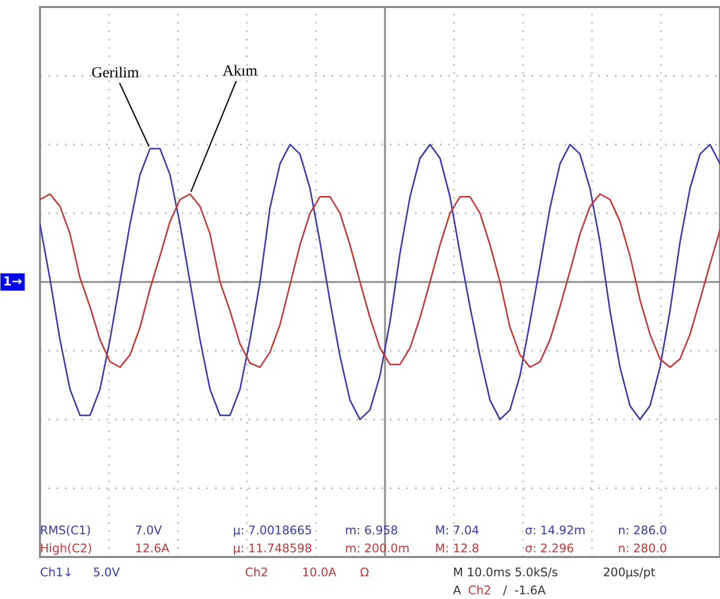 The image size is (720, 599). What do you see at coordinates (506, 572) in the screenshot?
I see `text: M 10.0ms 5.0kS/s` at bounding box center [506, 572].